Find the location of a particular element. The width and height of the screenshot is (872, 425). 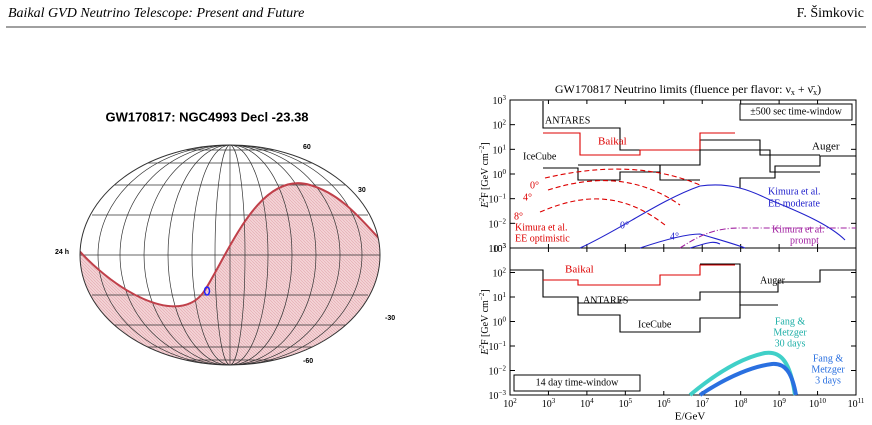

tick-exponent: 4 is located at coordinates (592, 401).